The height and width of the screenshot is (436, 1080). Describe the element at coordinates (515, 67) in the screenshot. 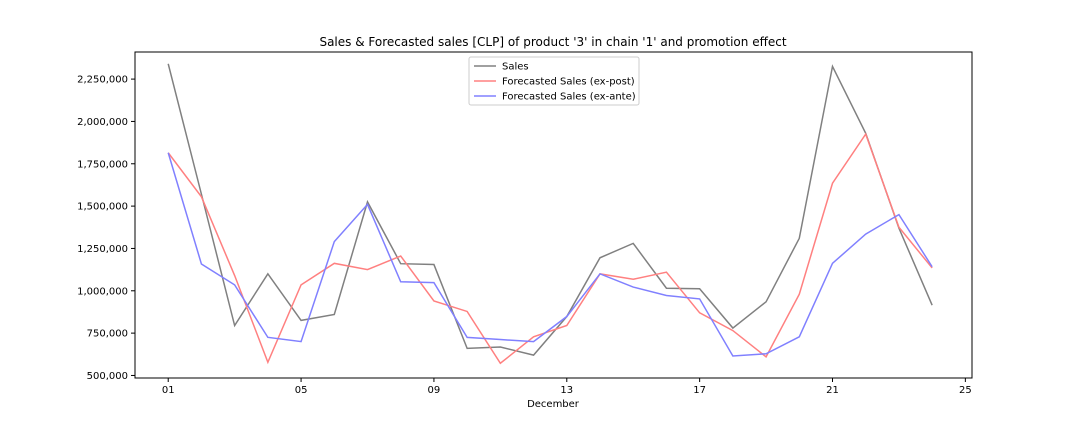

I see `legend-label-0: Sales` at that location.